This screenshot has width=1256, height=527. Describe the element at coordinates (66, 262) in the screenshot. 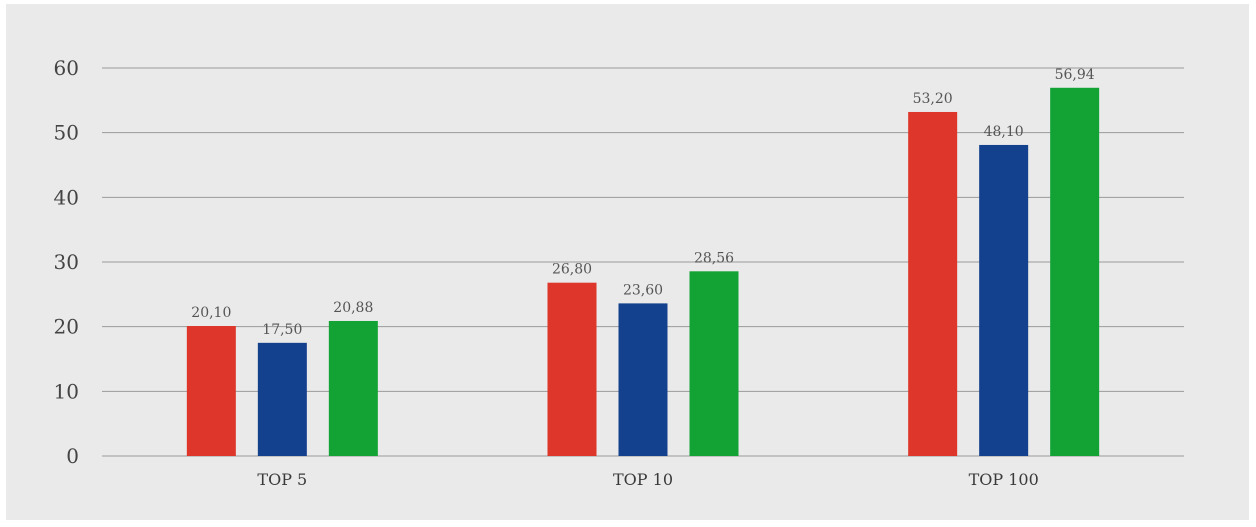

I see `y-tick-label-30: 30` at that location.